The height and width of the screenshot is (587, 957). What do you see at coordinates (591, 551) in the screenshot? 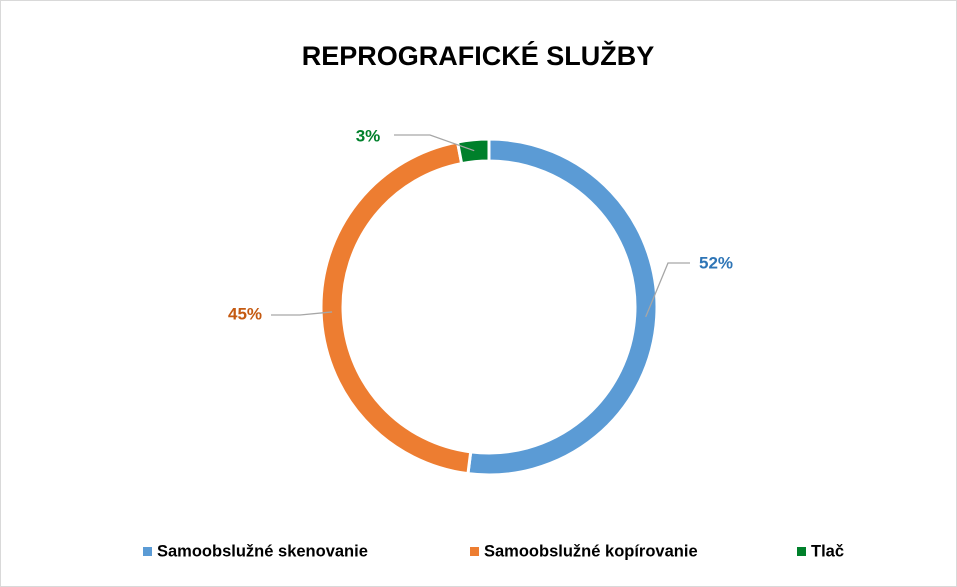
I see `legend-label: Samoobslužné kopírovanie` at bounding box center [591, 551].